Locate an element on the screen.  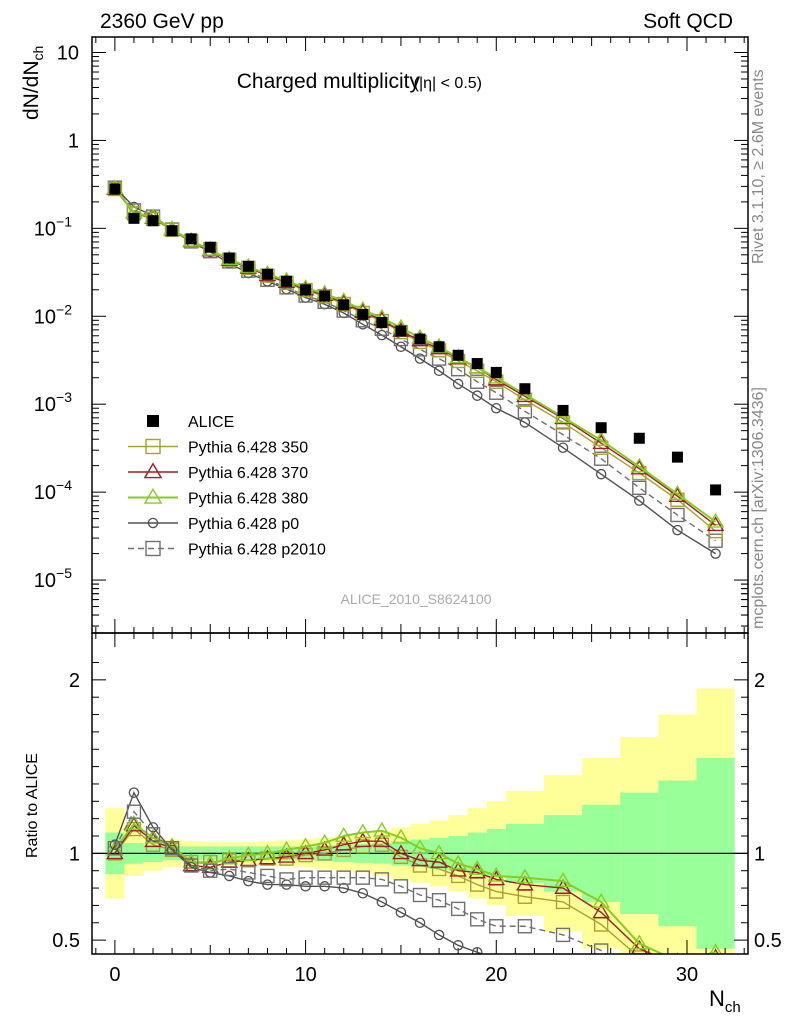
main-y-axis-label: dN/dNch is located at coordinates (33, 83).